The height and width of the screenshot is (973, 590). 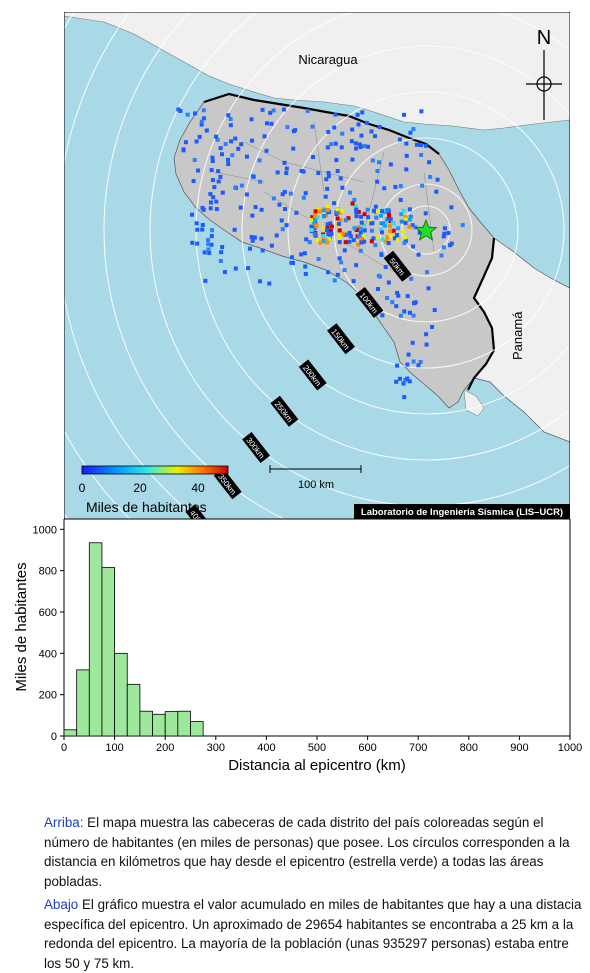 I want to click on x-axis-ticks: 0 100 200 300 400 500 600 700 800 900 1000, so click(x=321, y=745).